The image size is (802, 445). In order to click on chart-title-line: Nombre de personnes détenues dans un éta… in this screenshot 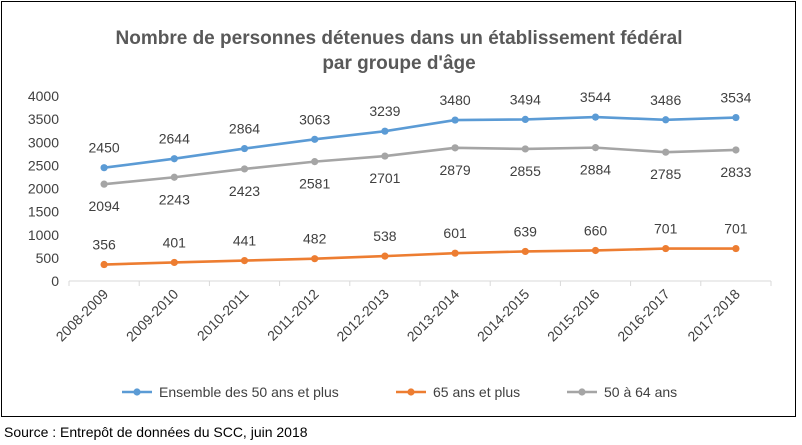, I will do `click(399, 38)`.